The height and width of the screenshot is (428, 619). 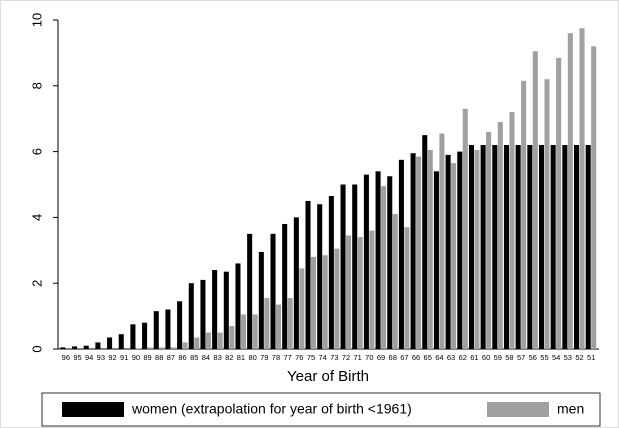 What do you see at coordinates (404, 357) in the screenshot?
I see `x-tick-label: 67` at bounding box center [404, 357].